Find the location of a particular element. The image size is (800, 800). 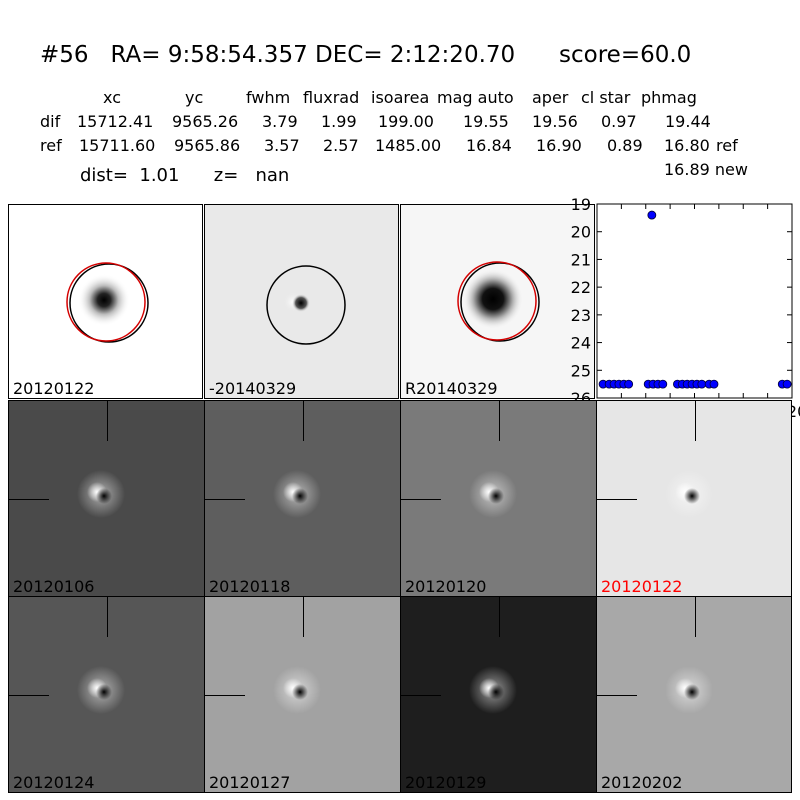

plot-frame is located at coordinates (694, 301).